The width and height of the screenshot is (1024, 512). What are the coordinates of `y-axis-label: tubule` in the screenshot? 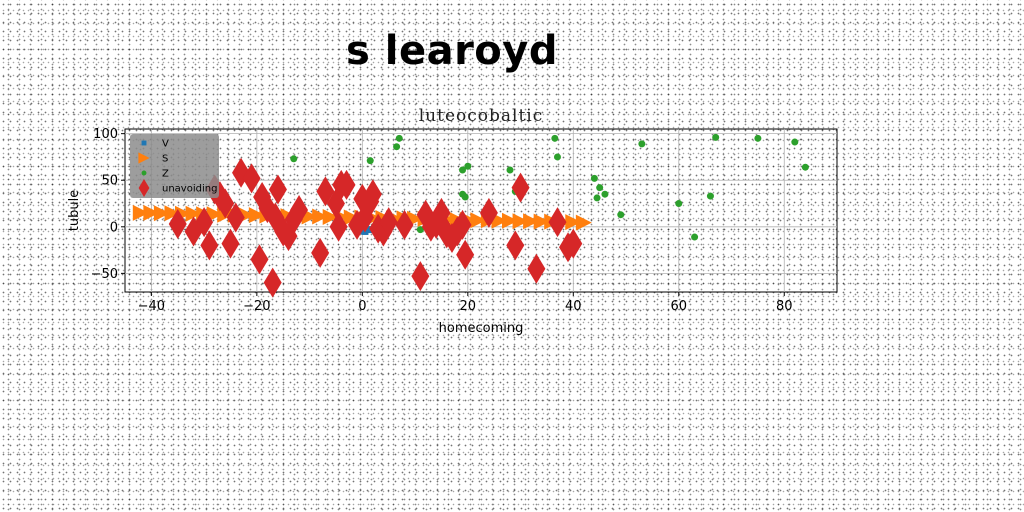 It's located at (74, 210).